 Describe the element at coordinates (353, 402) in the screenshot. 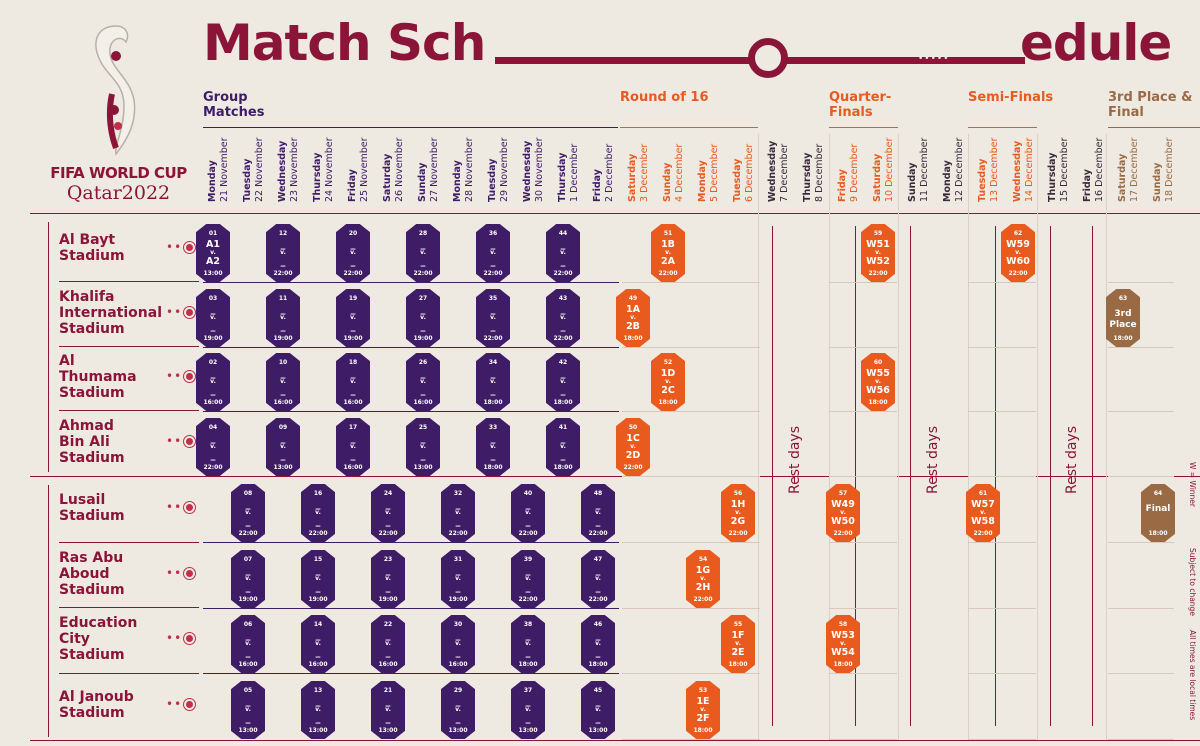

I see `kick-off-time: 16:00` at that location.